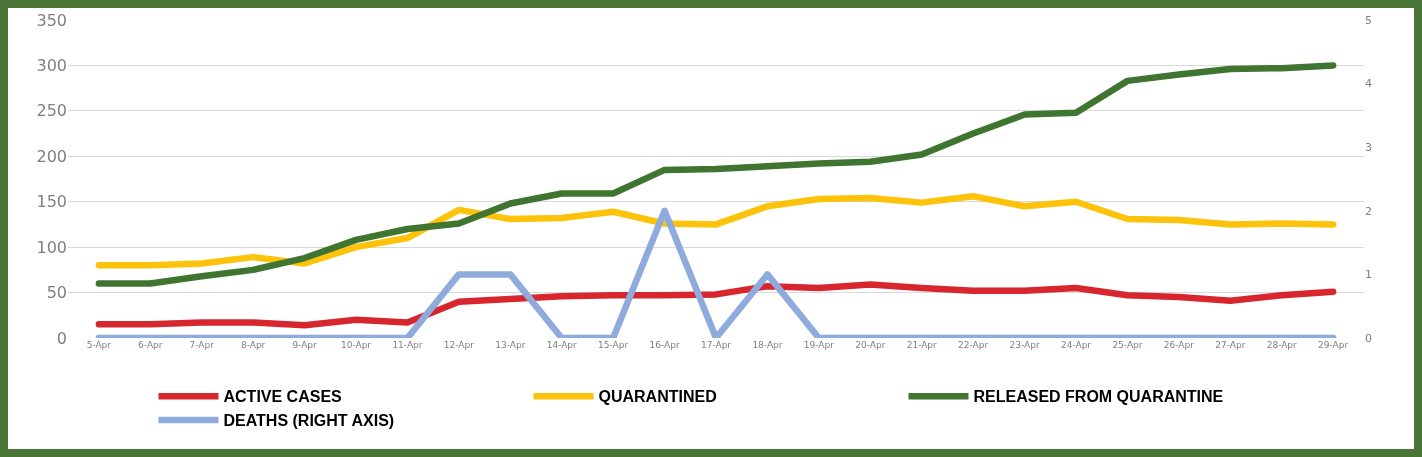 The width and height of the screenshot is (1422, 457). Describe the element at coordinates (202, 345) in the screenshot. I see `x-tick-label: 7-Apr` at that location.